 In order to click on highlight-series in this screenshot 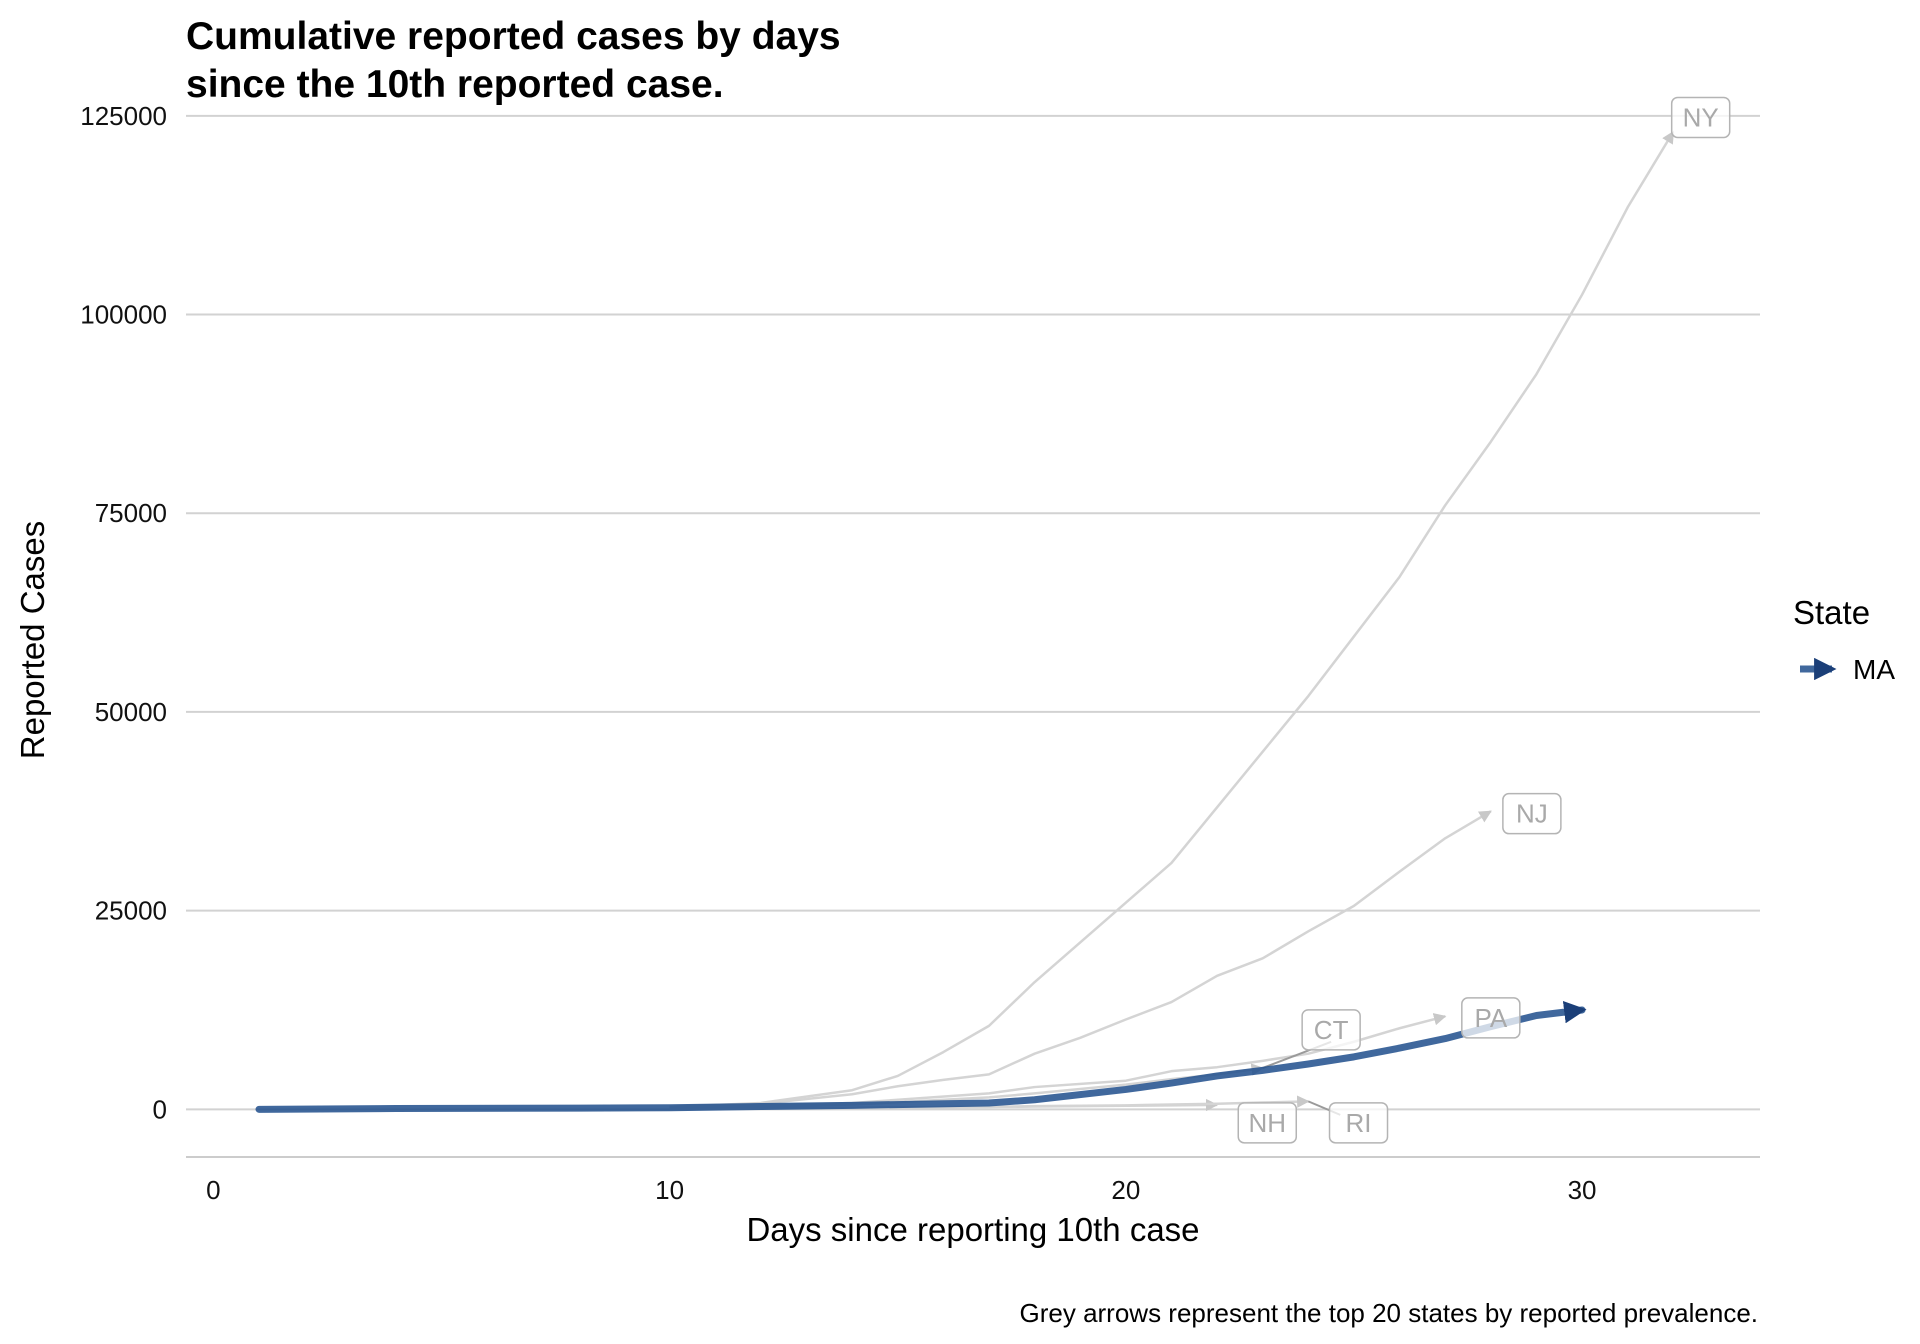, I will do `click(921, 1057)`.